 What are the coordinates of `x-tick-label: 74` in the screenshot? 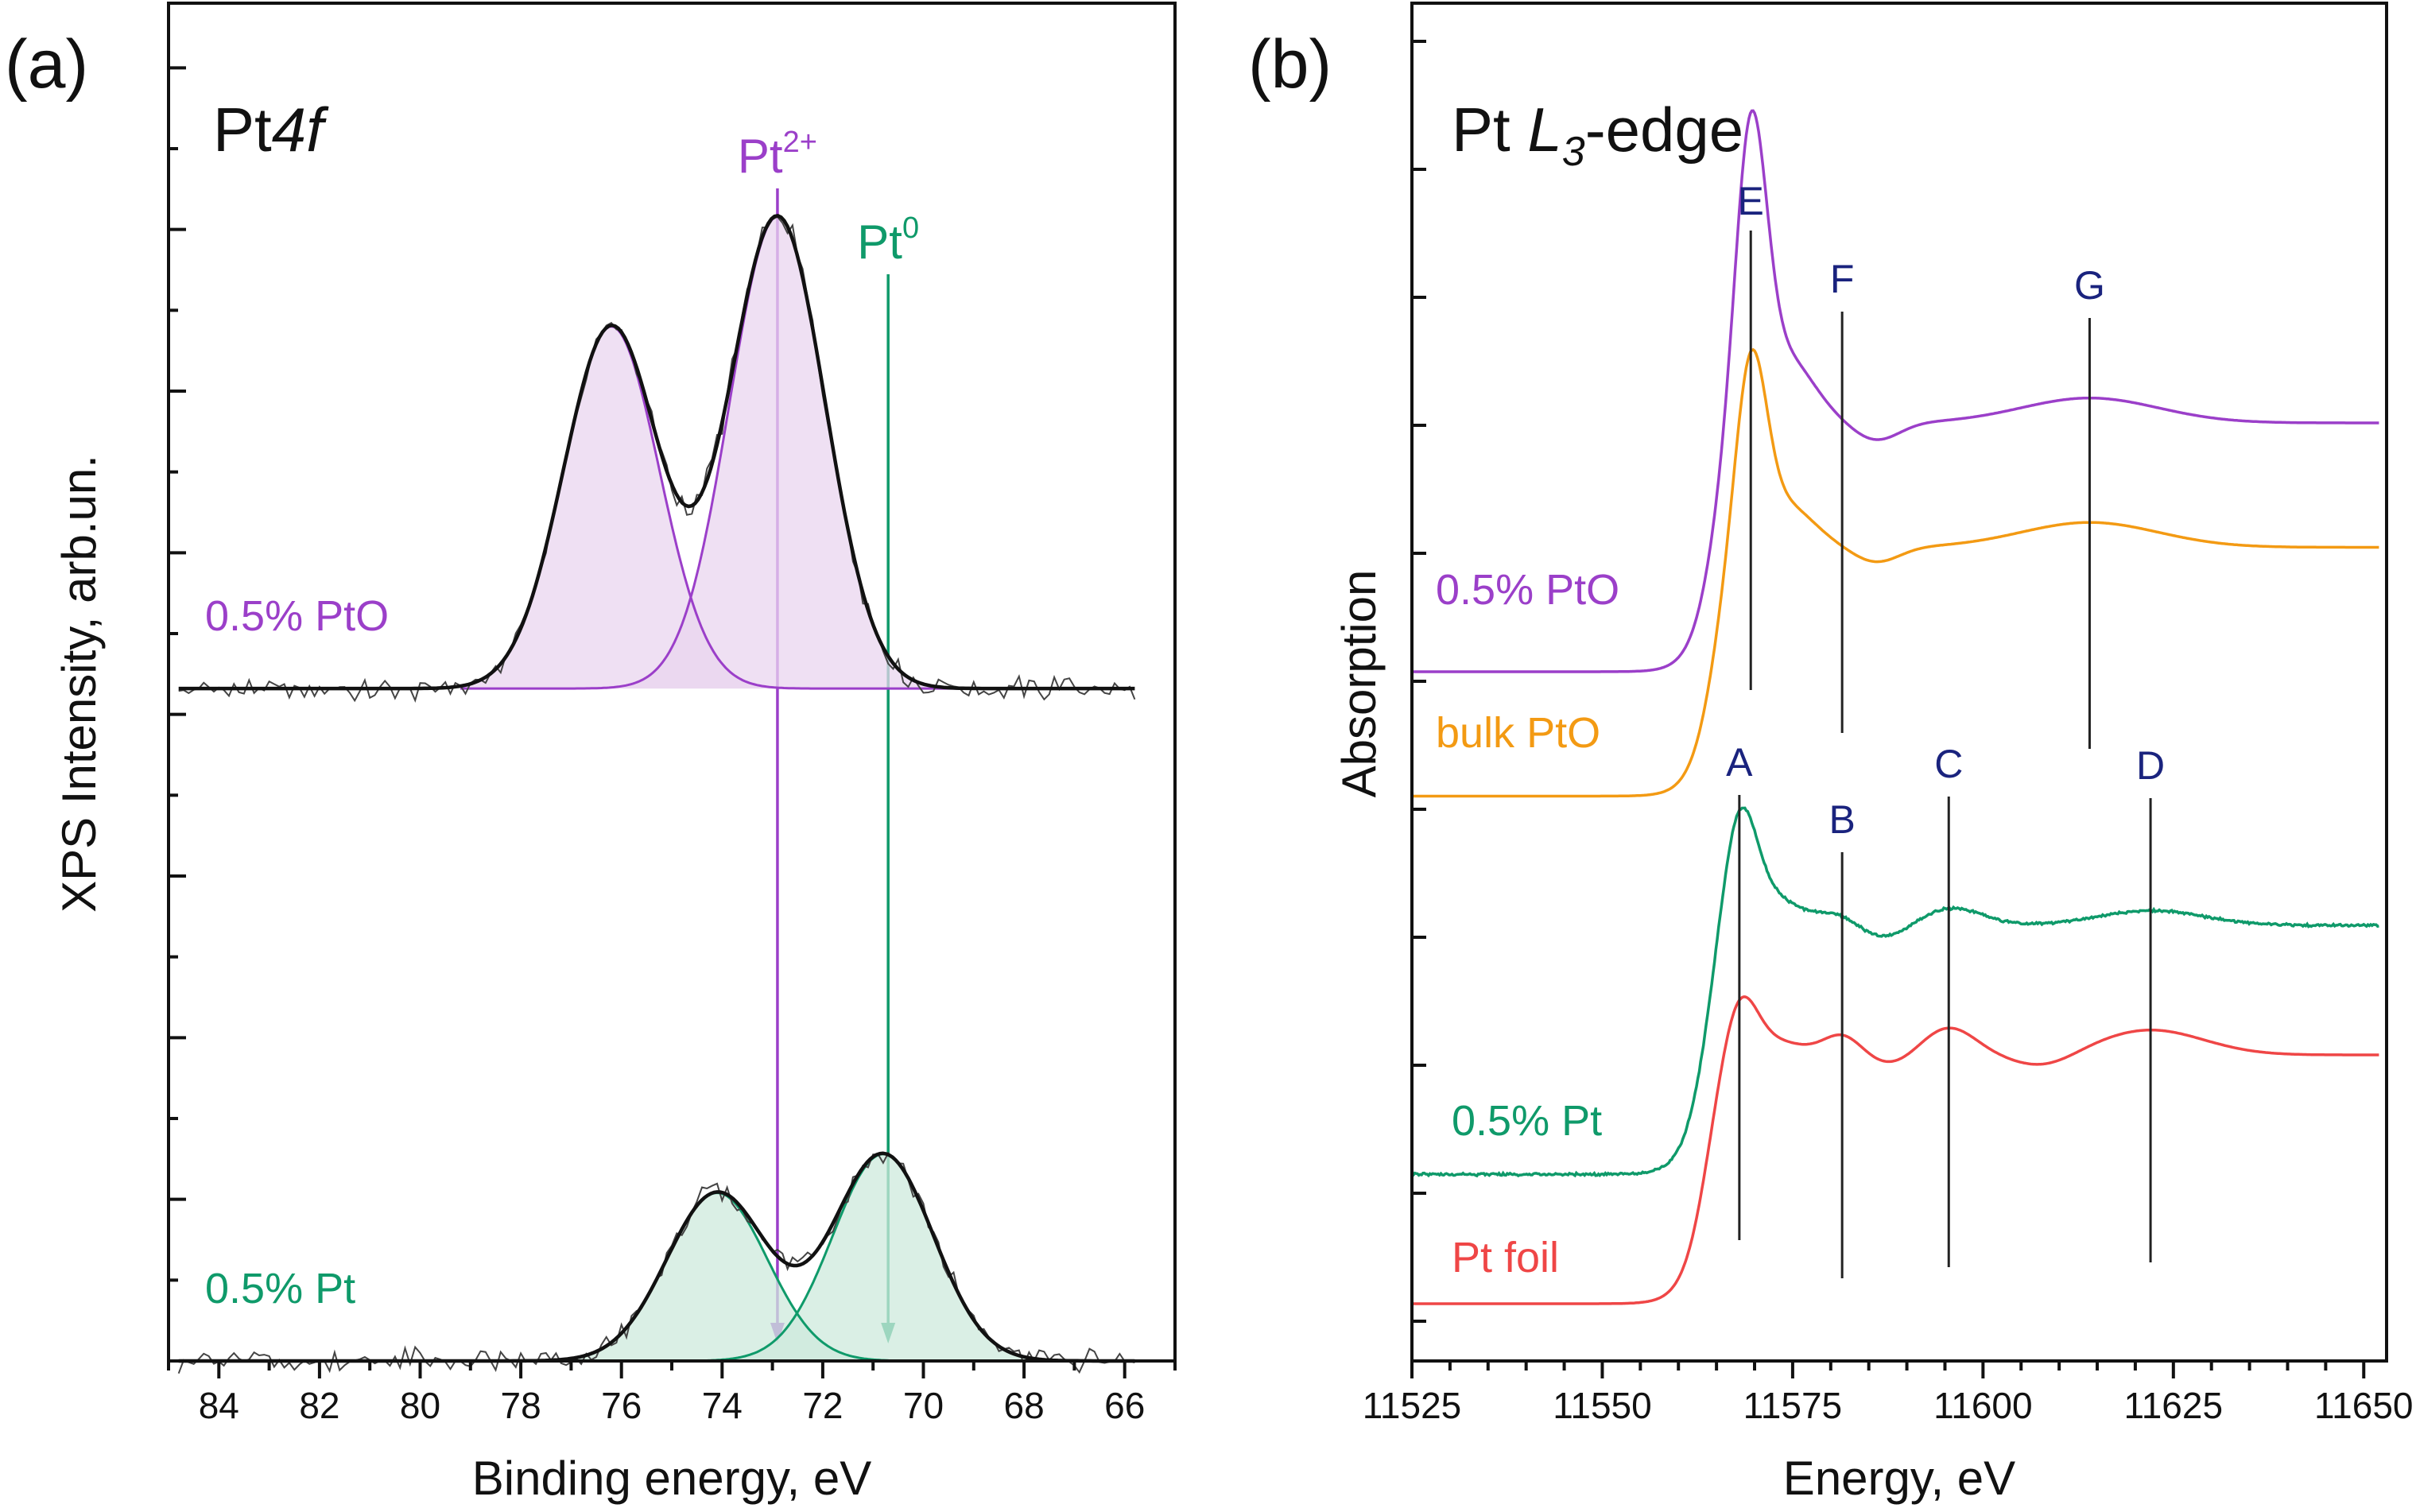 It's located at (722, 1405).